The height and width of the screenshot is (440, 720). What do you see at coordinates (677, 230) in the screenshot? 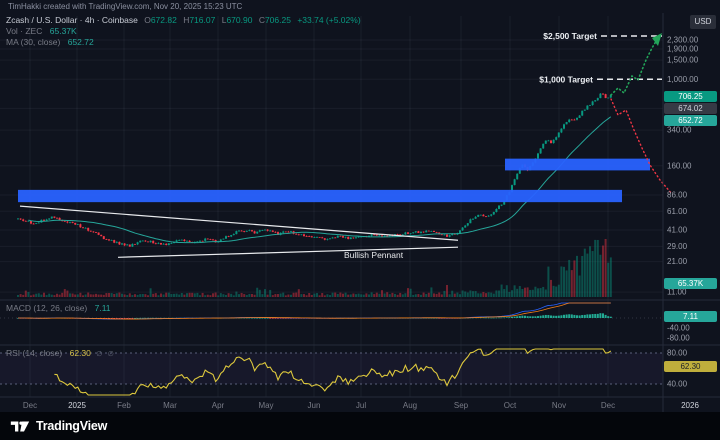
I see `svg-text: 41.00` at bounding box center [677, 230].